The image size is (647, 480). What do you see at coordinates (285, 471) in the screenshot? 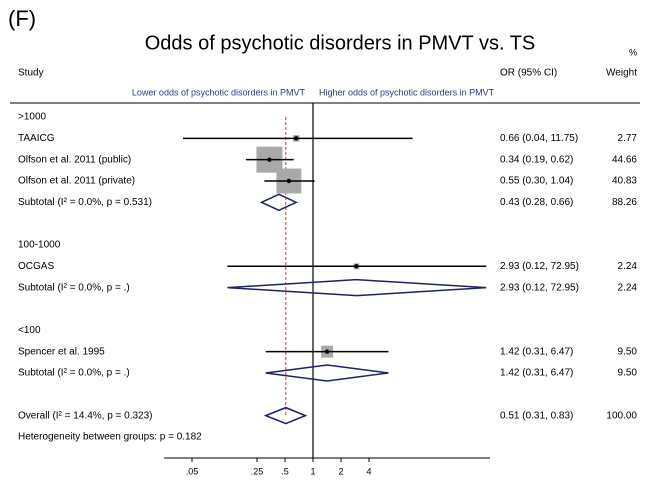
I see `x-tick-label: .5` at bounding box center [285, 471].